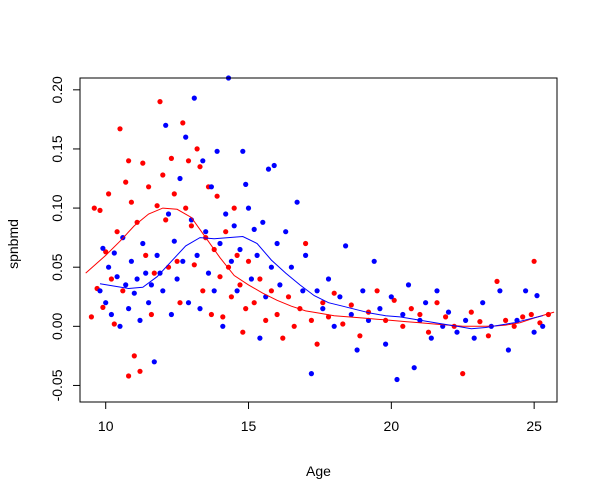 The height and width of the screenshot is (500, 600). I want to click on y-axis-title: spnbmd, so click(13, 244).